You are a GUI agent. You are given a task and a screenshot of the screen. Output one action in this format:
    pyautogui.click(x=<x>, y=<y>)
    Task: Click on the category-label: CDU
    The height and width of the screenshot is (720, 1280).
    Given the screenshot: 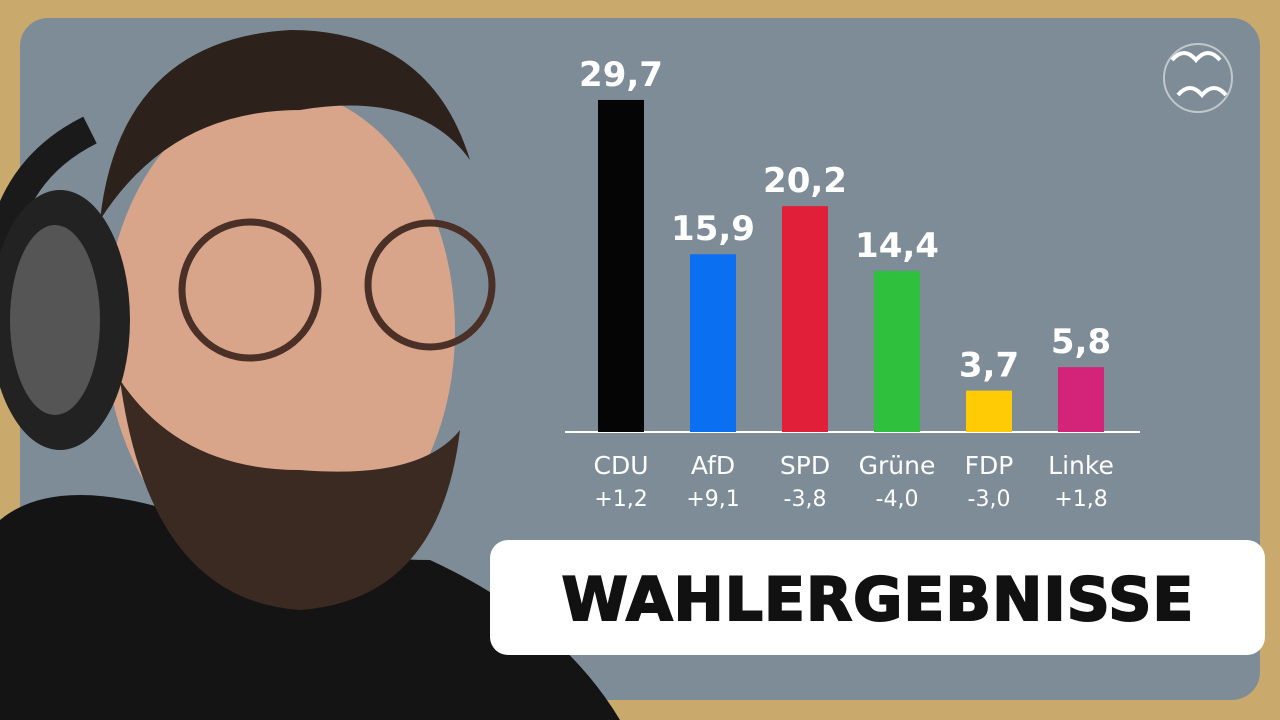 What is the action you would take?
    pyautogui.click(x=620, y=465)
    